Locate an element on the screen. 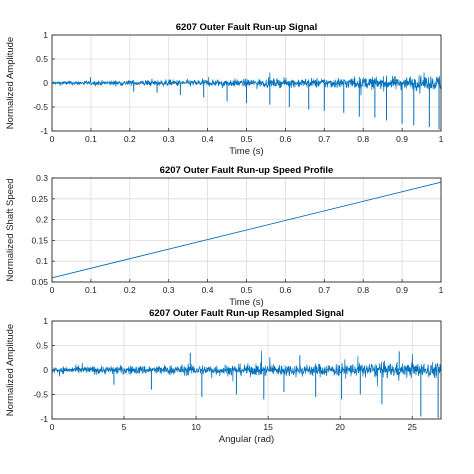  x-tick-label: 10 is located at coordinates (196, 427).